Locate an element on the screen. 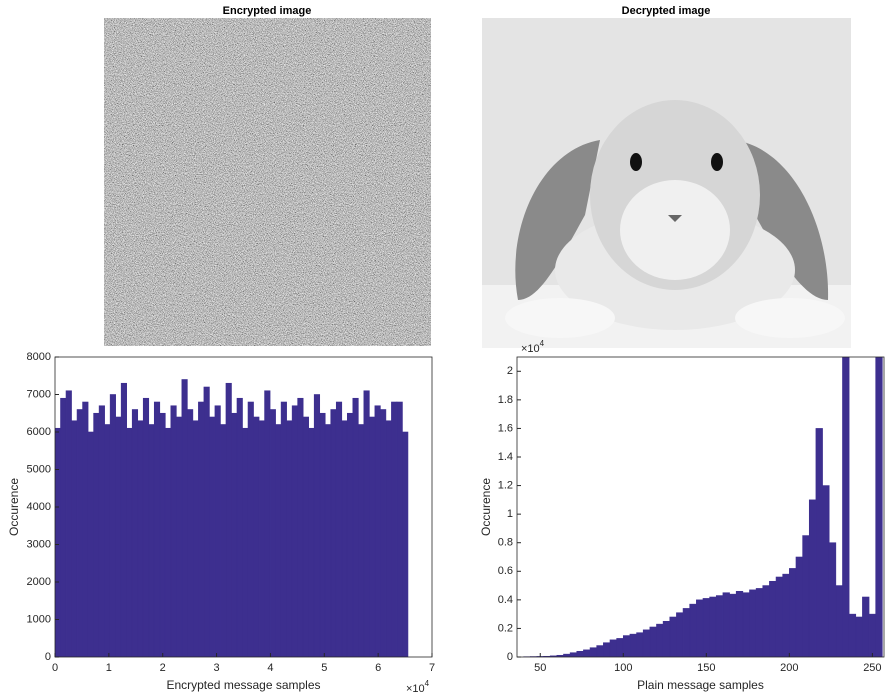  y-tick-label: 4000 is located at coordinates (39, 507).